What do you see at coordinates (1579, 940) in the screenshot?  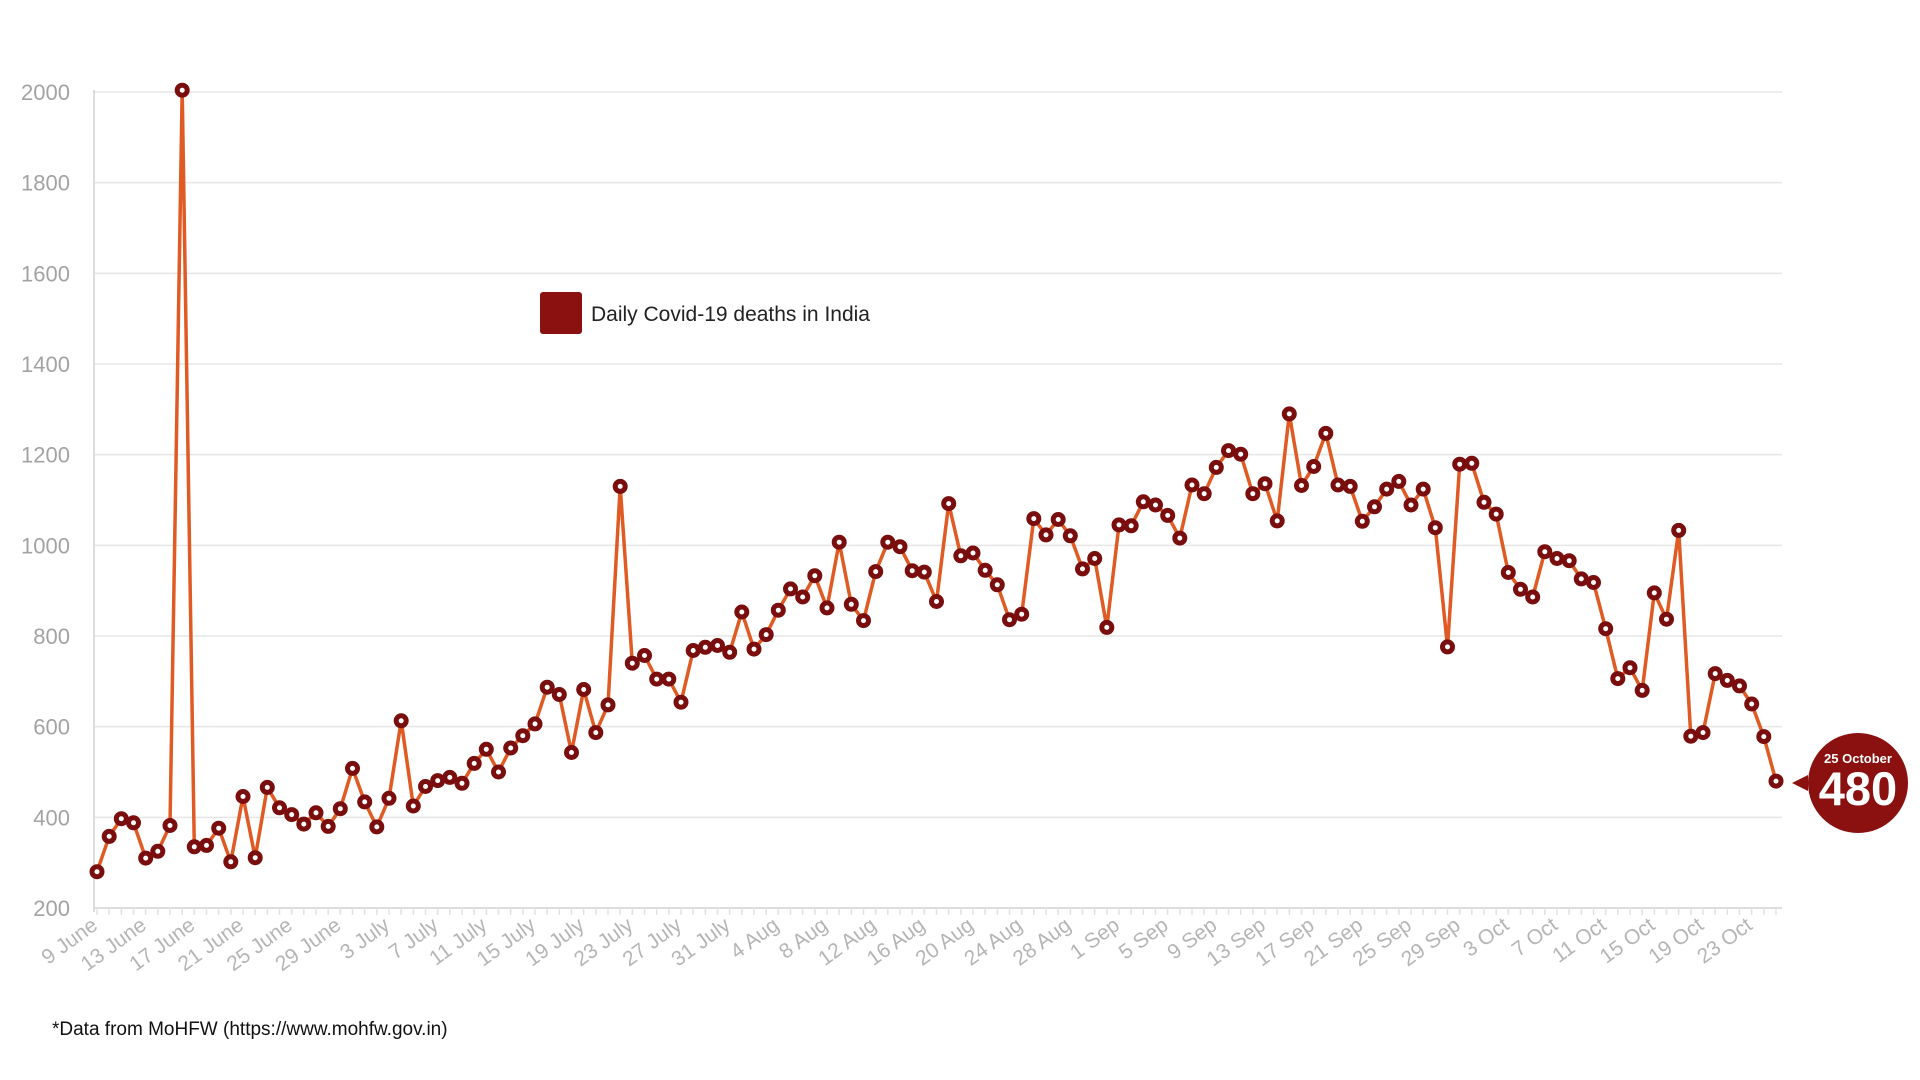 I see `x-tick-label: 11 Oct` at bounding box center [1579, 940].